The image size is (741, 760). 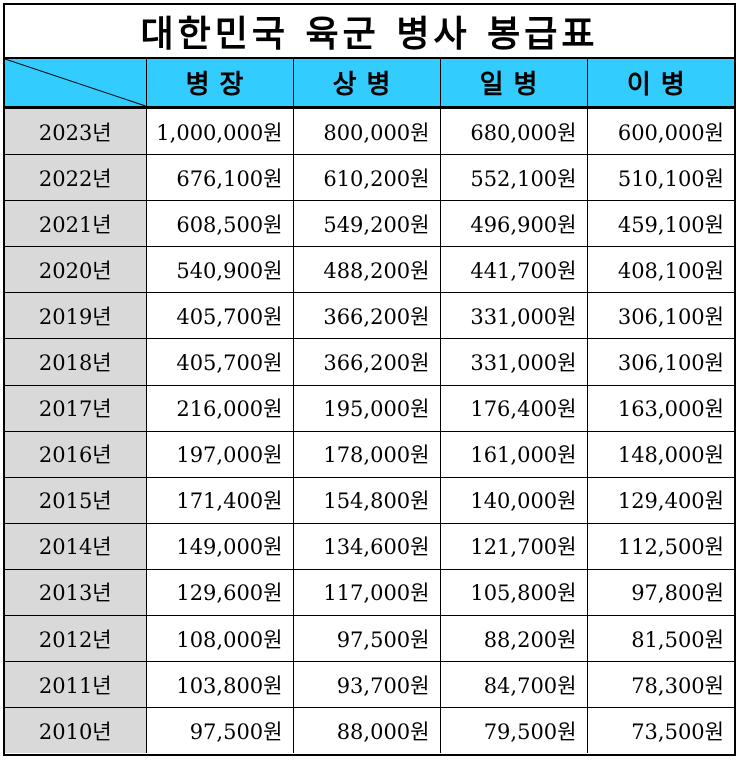 I want to click on salary-cell: 97,800원, so click(x=660, y=592).